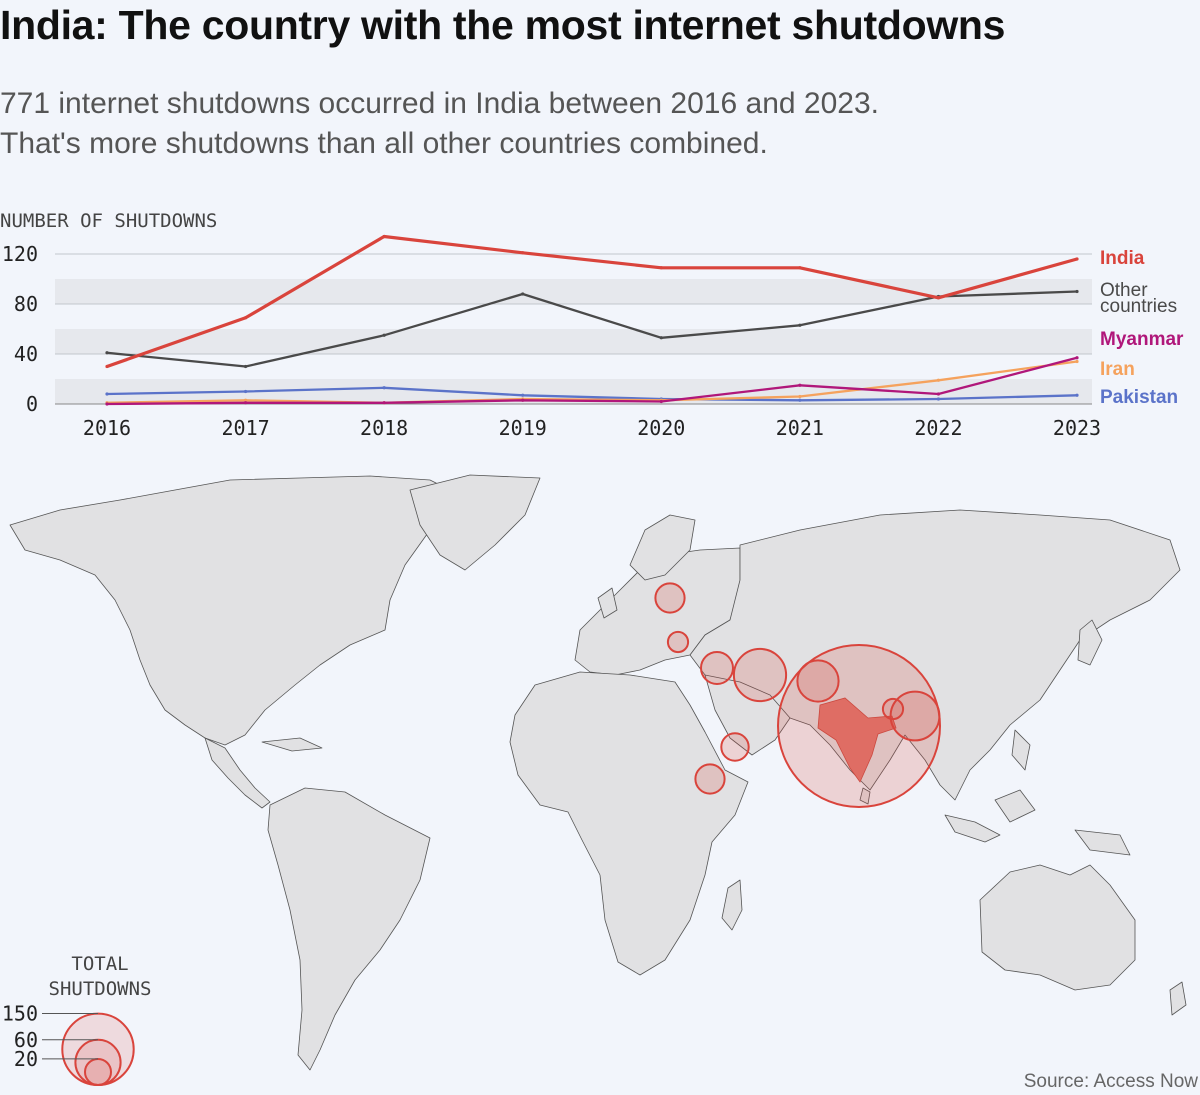 This screenshot has height=1095, width=1200. I want to click on x-tick-label-2018: 2018, so click(384, 428).